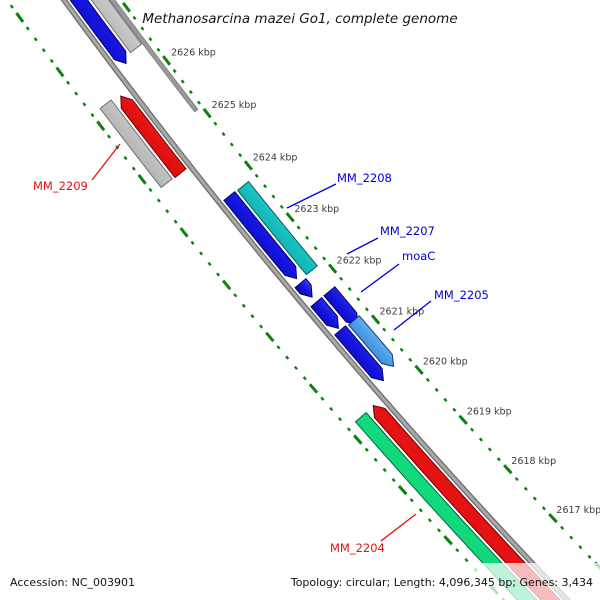  I want to click on gene-arrow-MM_2208-main, so click(260, 235).